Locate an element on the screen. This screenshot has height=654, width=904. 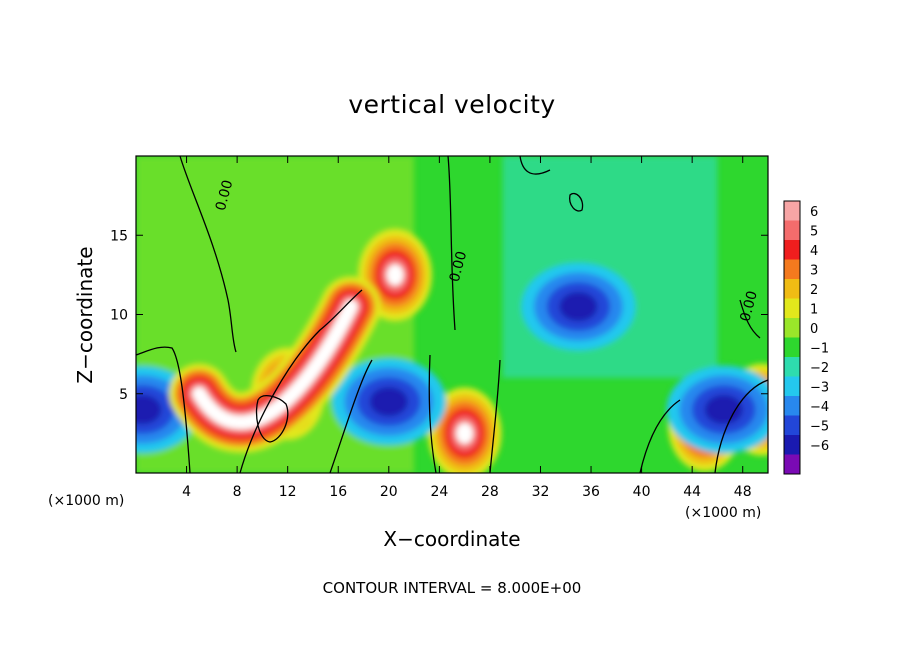
colorbar-label: 1 is located at coordinates (814, 309).